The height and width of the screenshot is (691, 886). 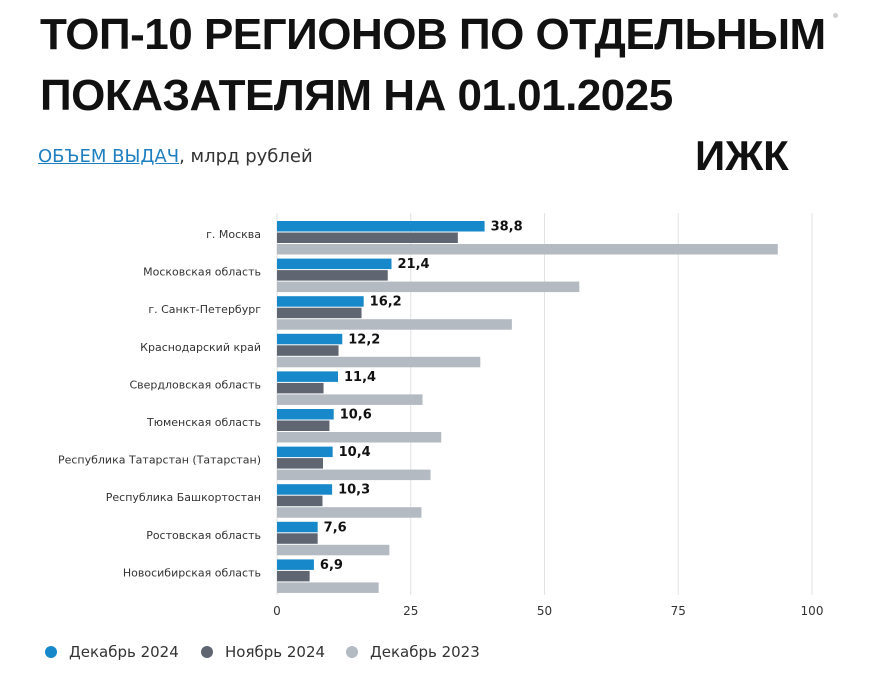 What do you see at coordinates (355, 452) in the screenshot?
I see `data-label: 10,4` at bounding box center [355, 452].